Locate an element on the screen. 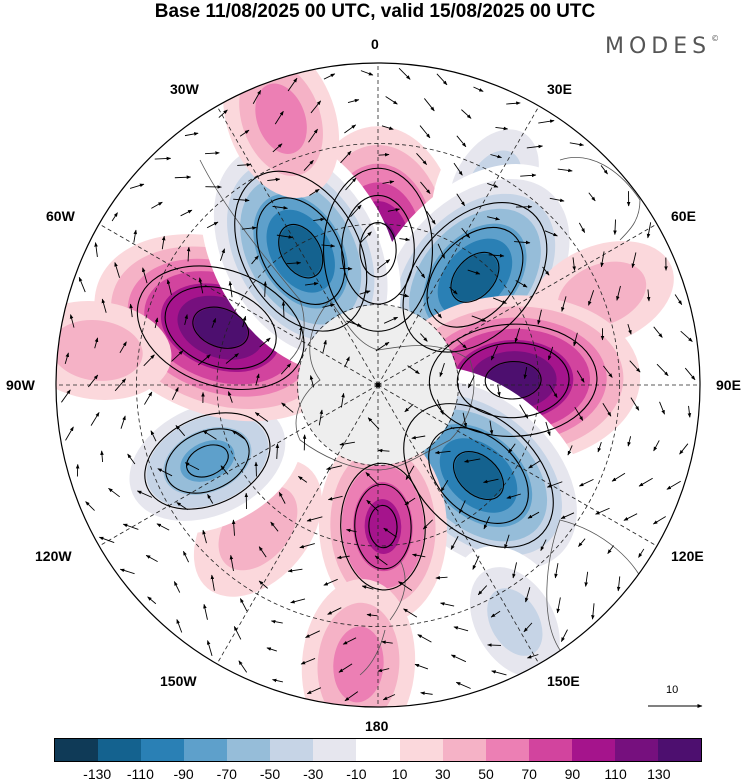  colorbar-tick-label: -30 is located at coordinates (313, 774).